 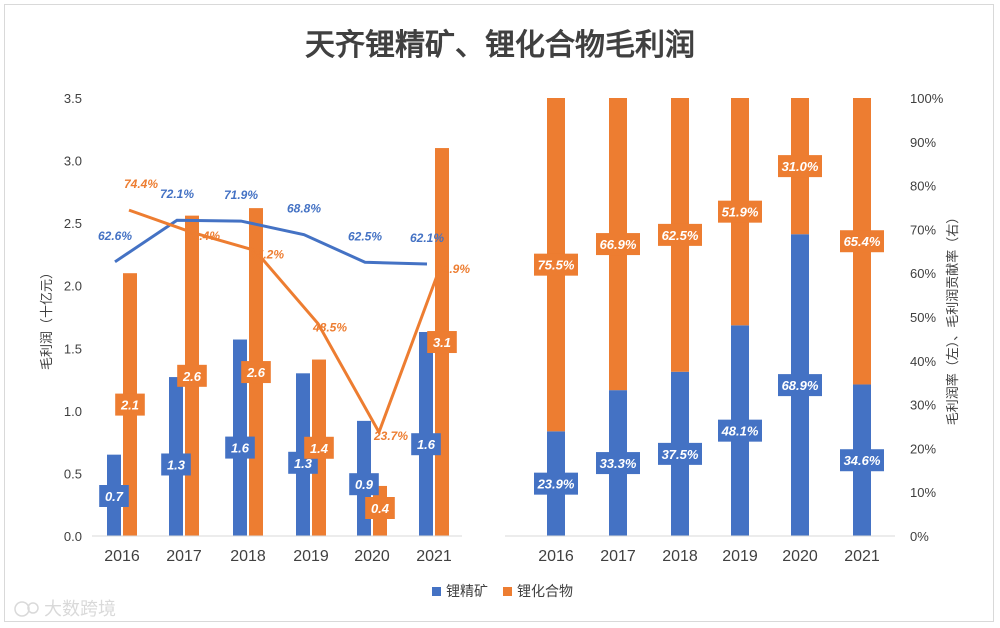 I want to click on rate-label-0-0: 62.6%, so click(x=115, y=236).